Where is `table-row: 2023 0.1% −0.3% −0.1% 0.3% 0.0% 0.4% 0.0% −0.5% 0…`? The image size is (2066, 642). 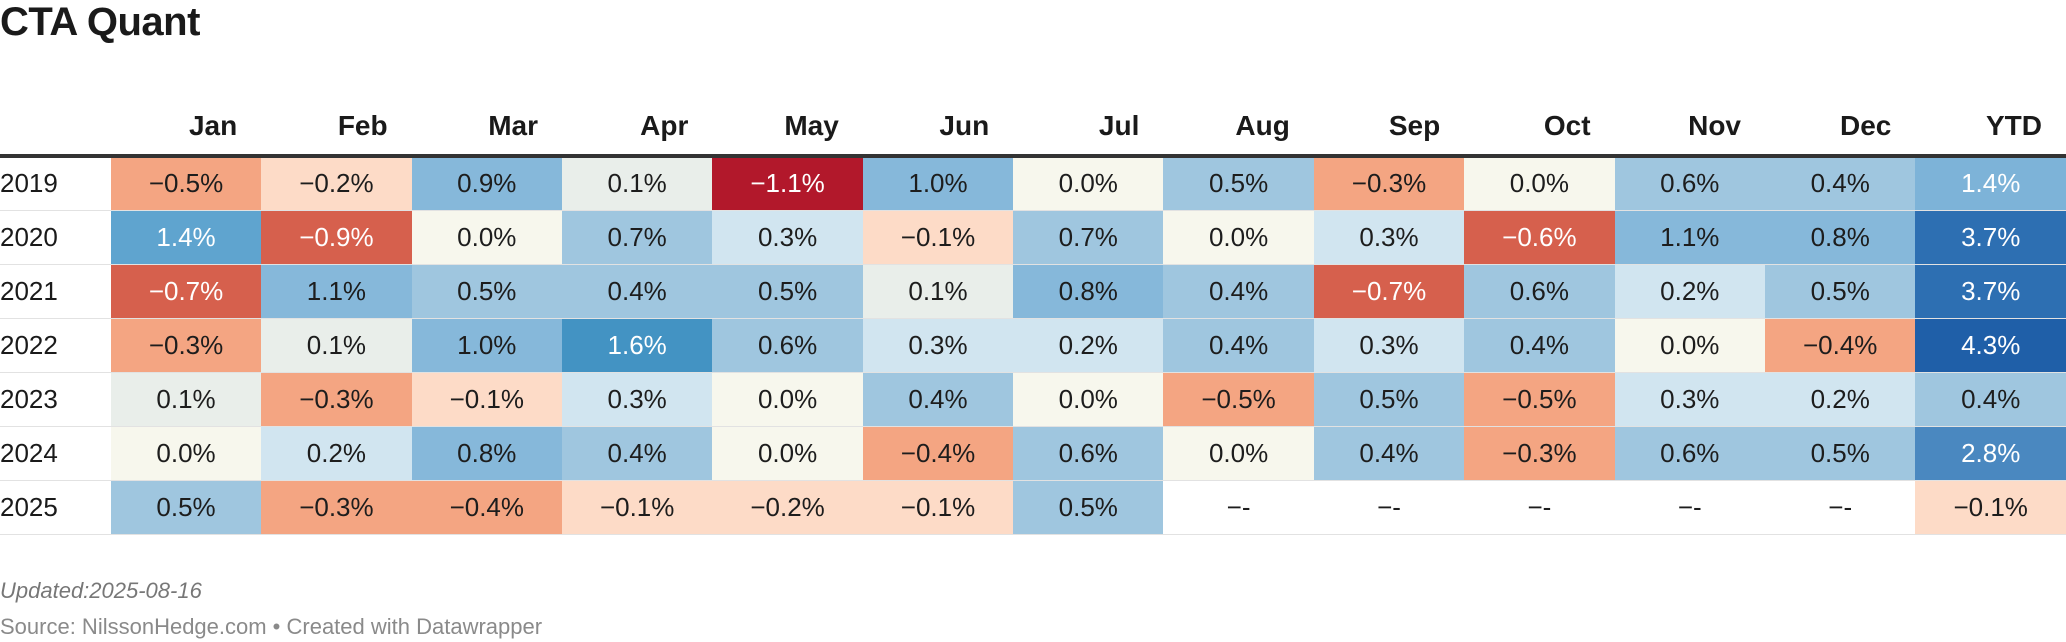
table-row: 2023 0.1% −0.3% −0.1% 0.3% 0.0% 0.4% 0.0% −0.5% 0… is located at coordinates (1033, 399).